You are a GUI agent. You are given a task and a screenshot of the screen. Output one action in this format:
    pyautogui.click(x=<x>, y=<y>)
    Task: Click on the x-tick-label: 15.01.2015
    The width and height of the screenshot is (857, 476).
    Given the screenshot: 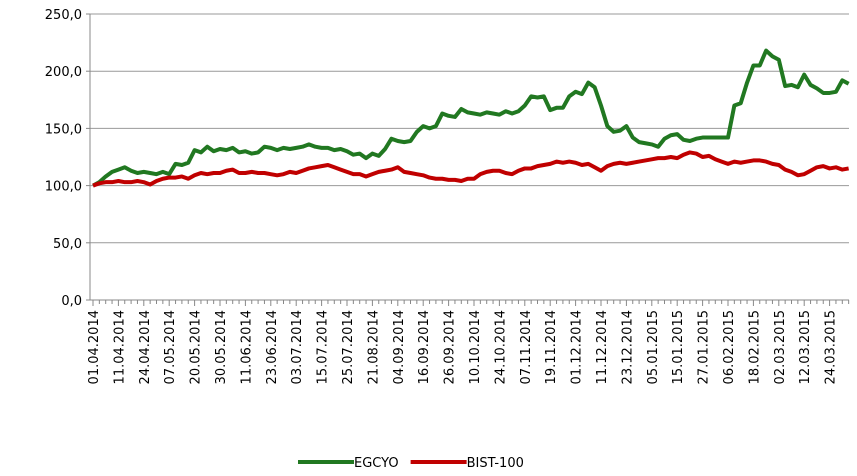 What is the action you would take?
    pyautogui.click(x=678, y=347)
    